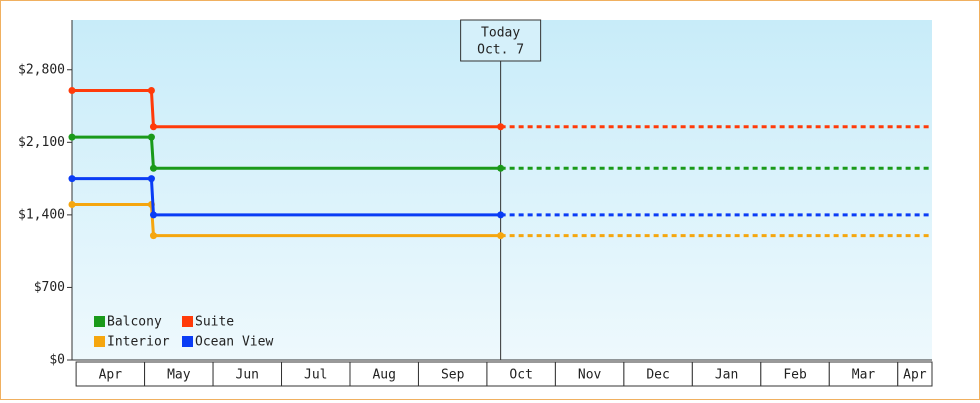  I want to click on x-tick-label: Jun, so click(247, 375).